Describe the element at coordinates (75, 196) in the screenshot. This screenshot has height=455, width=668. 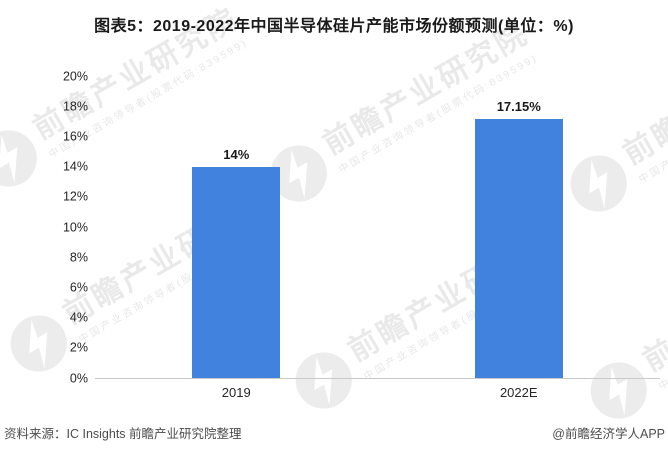
I see `y-tick-label: 12%` at that location.